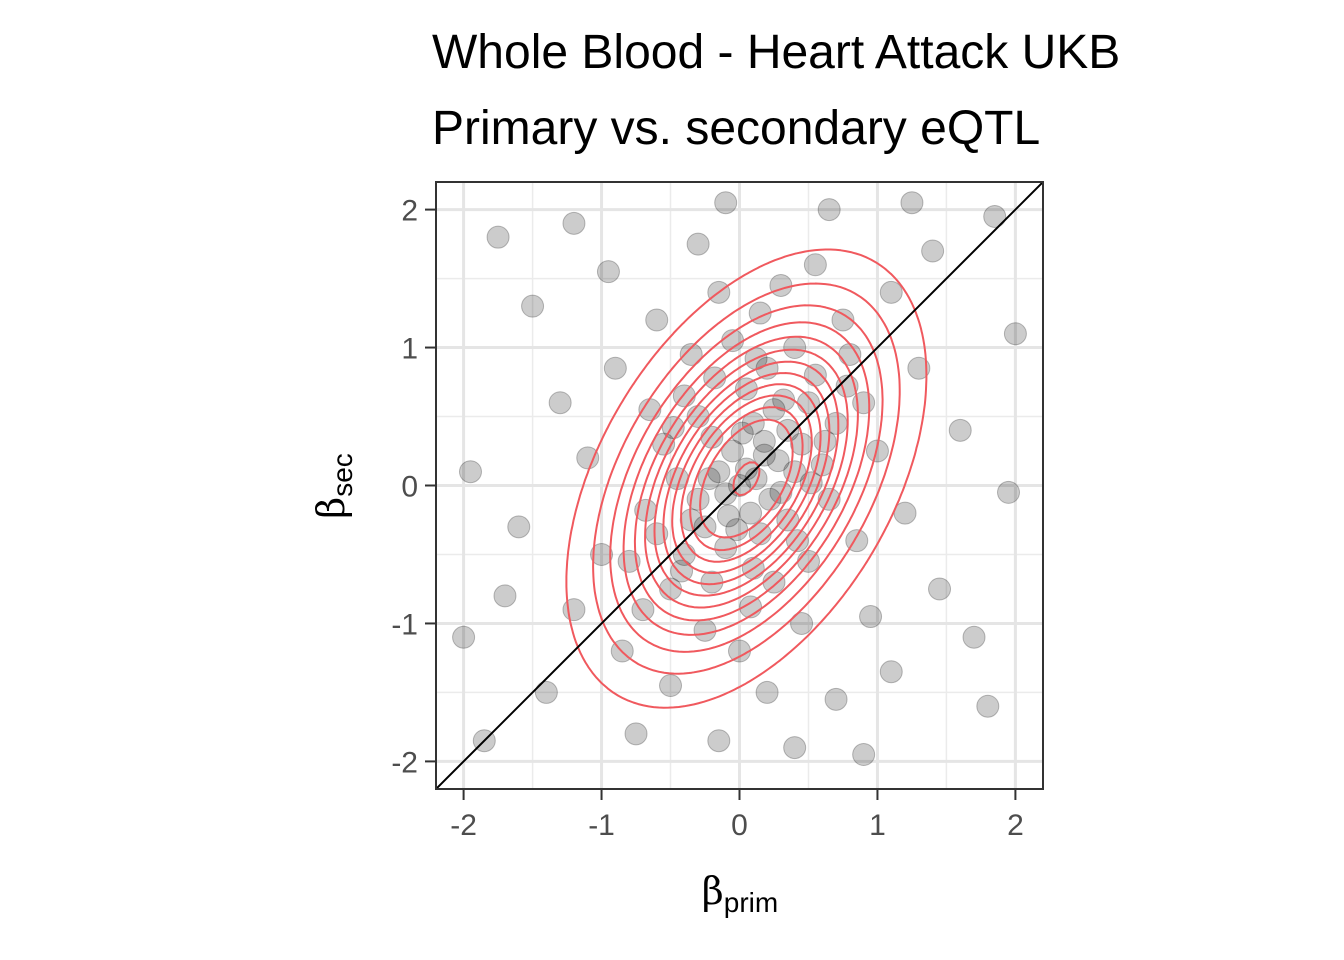 This screenshot has height=960, width=1344. What do you see at coordinates (739, 825) in the screenshot?
I see `x-tick-label: 0` at bounding box center [739, 825].